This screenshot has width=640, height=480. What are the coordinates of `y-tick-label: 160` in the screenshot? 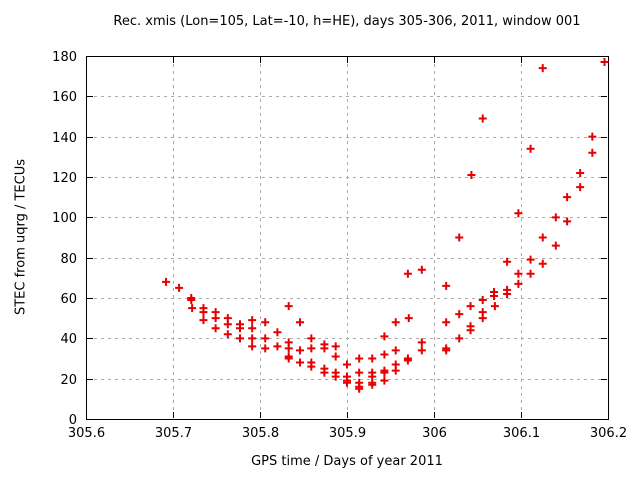 It's located at (64, 97).